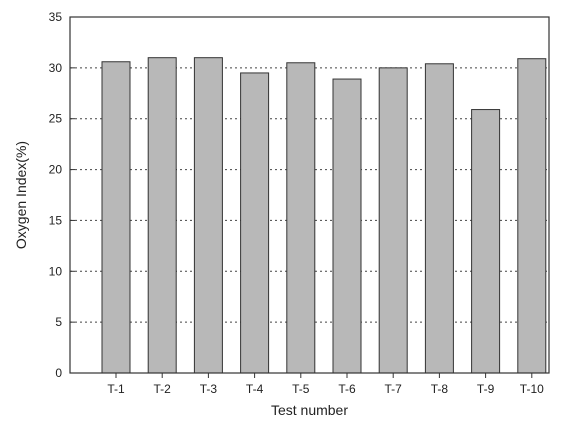 The width and height of the screenshot is (573, 423). What do you see at coordinates (163, 389) in the screenshot?
I see `x-tick-label: T-2` at bounding box center [163, 389].